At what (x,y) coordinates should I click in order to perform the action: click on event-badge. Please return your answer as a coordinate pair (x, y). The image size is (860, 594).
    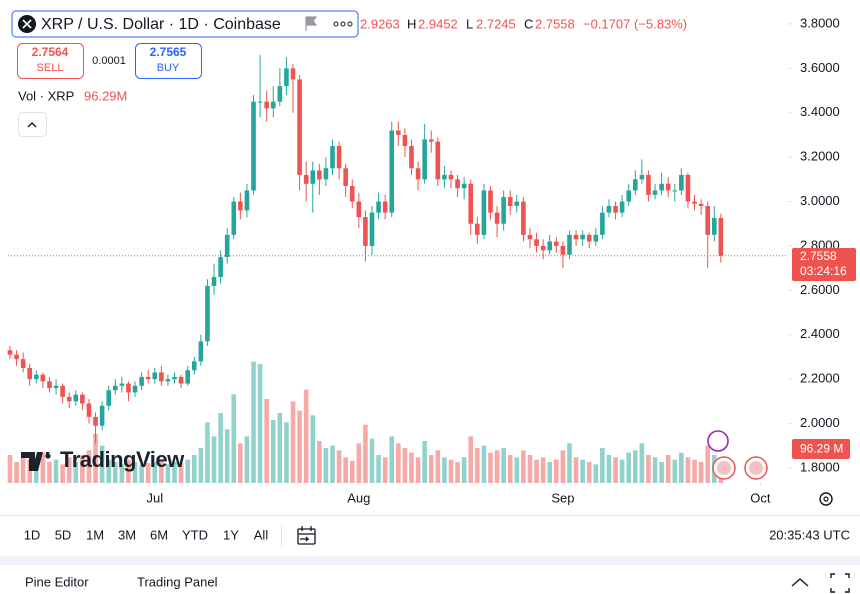
    Looking at the image, I should click on (718, 441).